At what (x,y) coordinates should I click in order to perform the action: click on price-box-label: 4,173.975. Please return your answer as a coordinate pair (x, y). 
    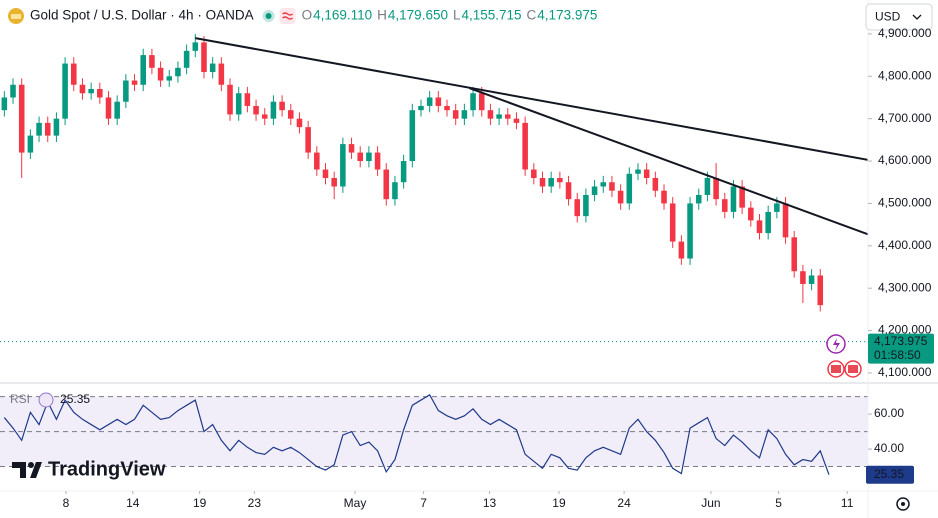
    Looking at the image, I should click on (901, 341).